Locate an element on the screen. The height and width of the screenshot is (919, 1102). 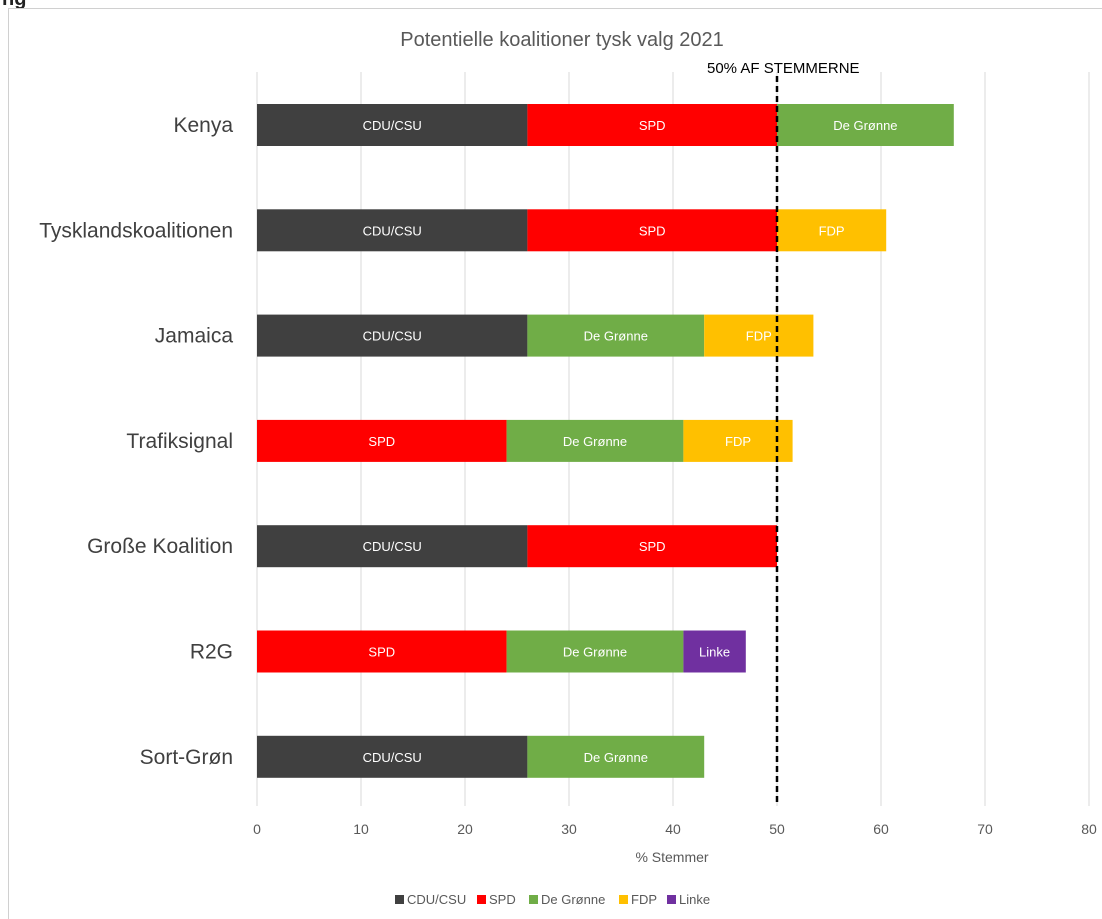
page-cut-heading: ng is located at coordinates (14, 5).